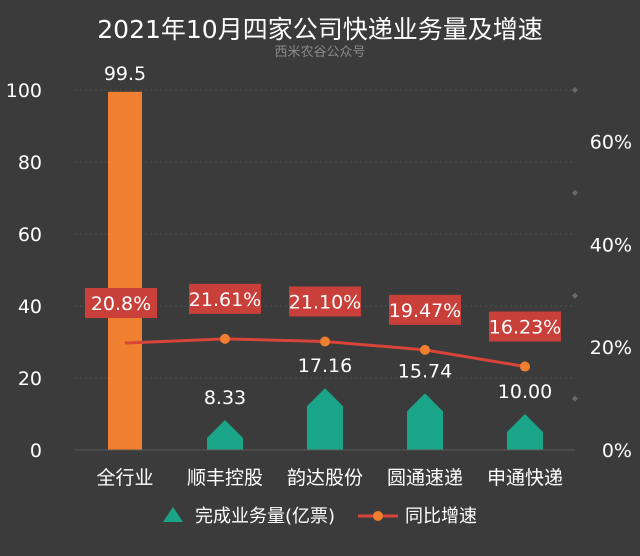 The width and height of the screenshot is (640, 556). What do you see at coordinates (617, 451) in the screenshot?
I see `right-tick-label: 0%` at bounding box center [617, 451].